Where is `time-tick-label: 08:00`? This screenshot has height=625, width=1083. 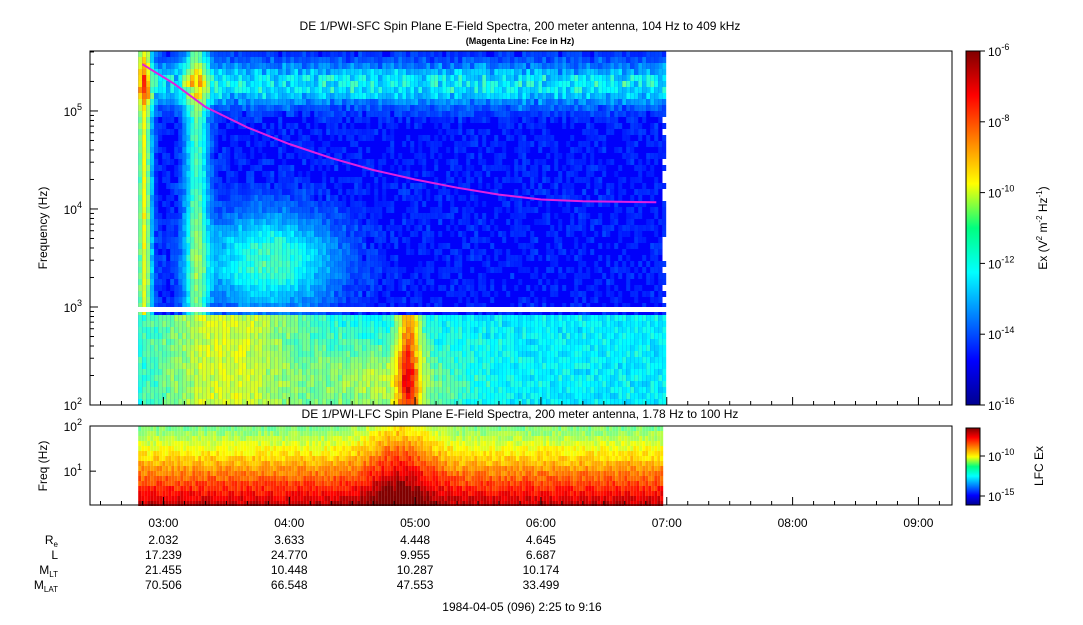 time-tick-label: 08:00 is located at coordinates (793, 523).